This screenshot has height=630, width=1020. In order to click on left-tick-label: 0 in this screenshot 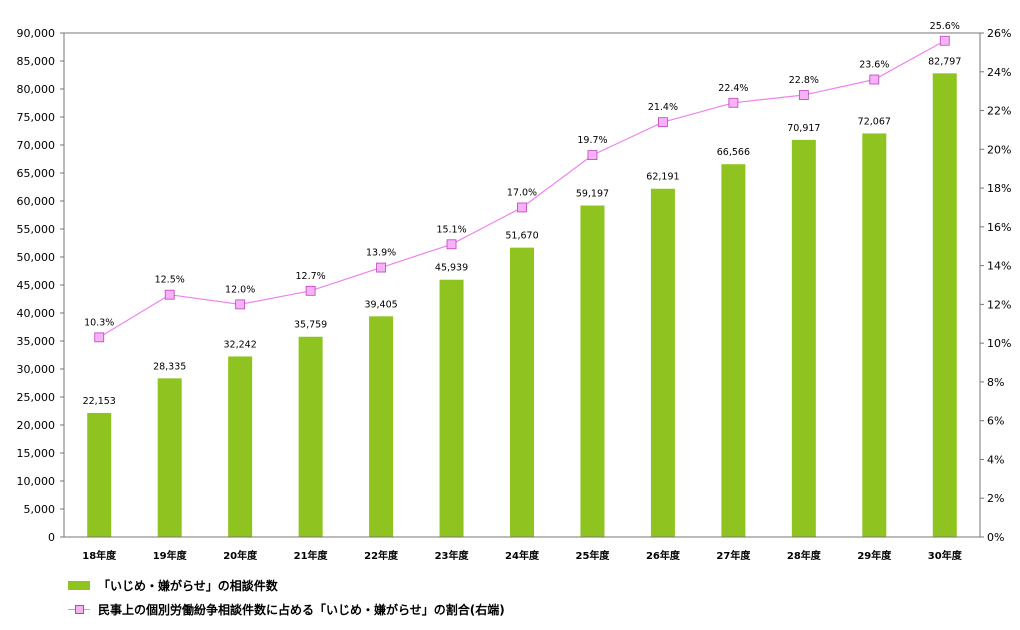, I will do `click(51, 537)`.